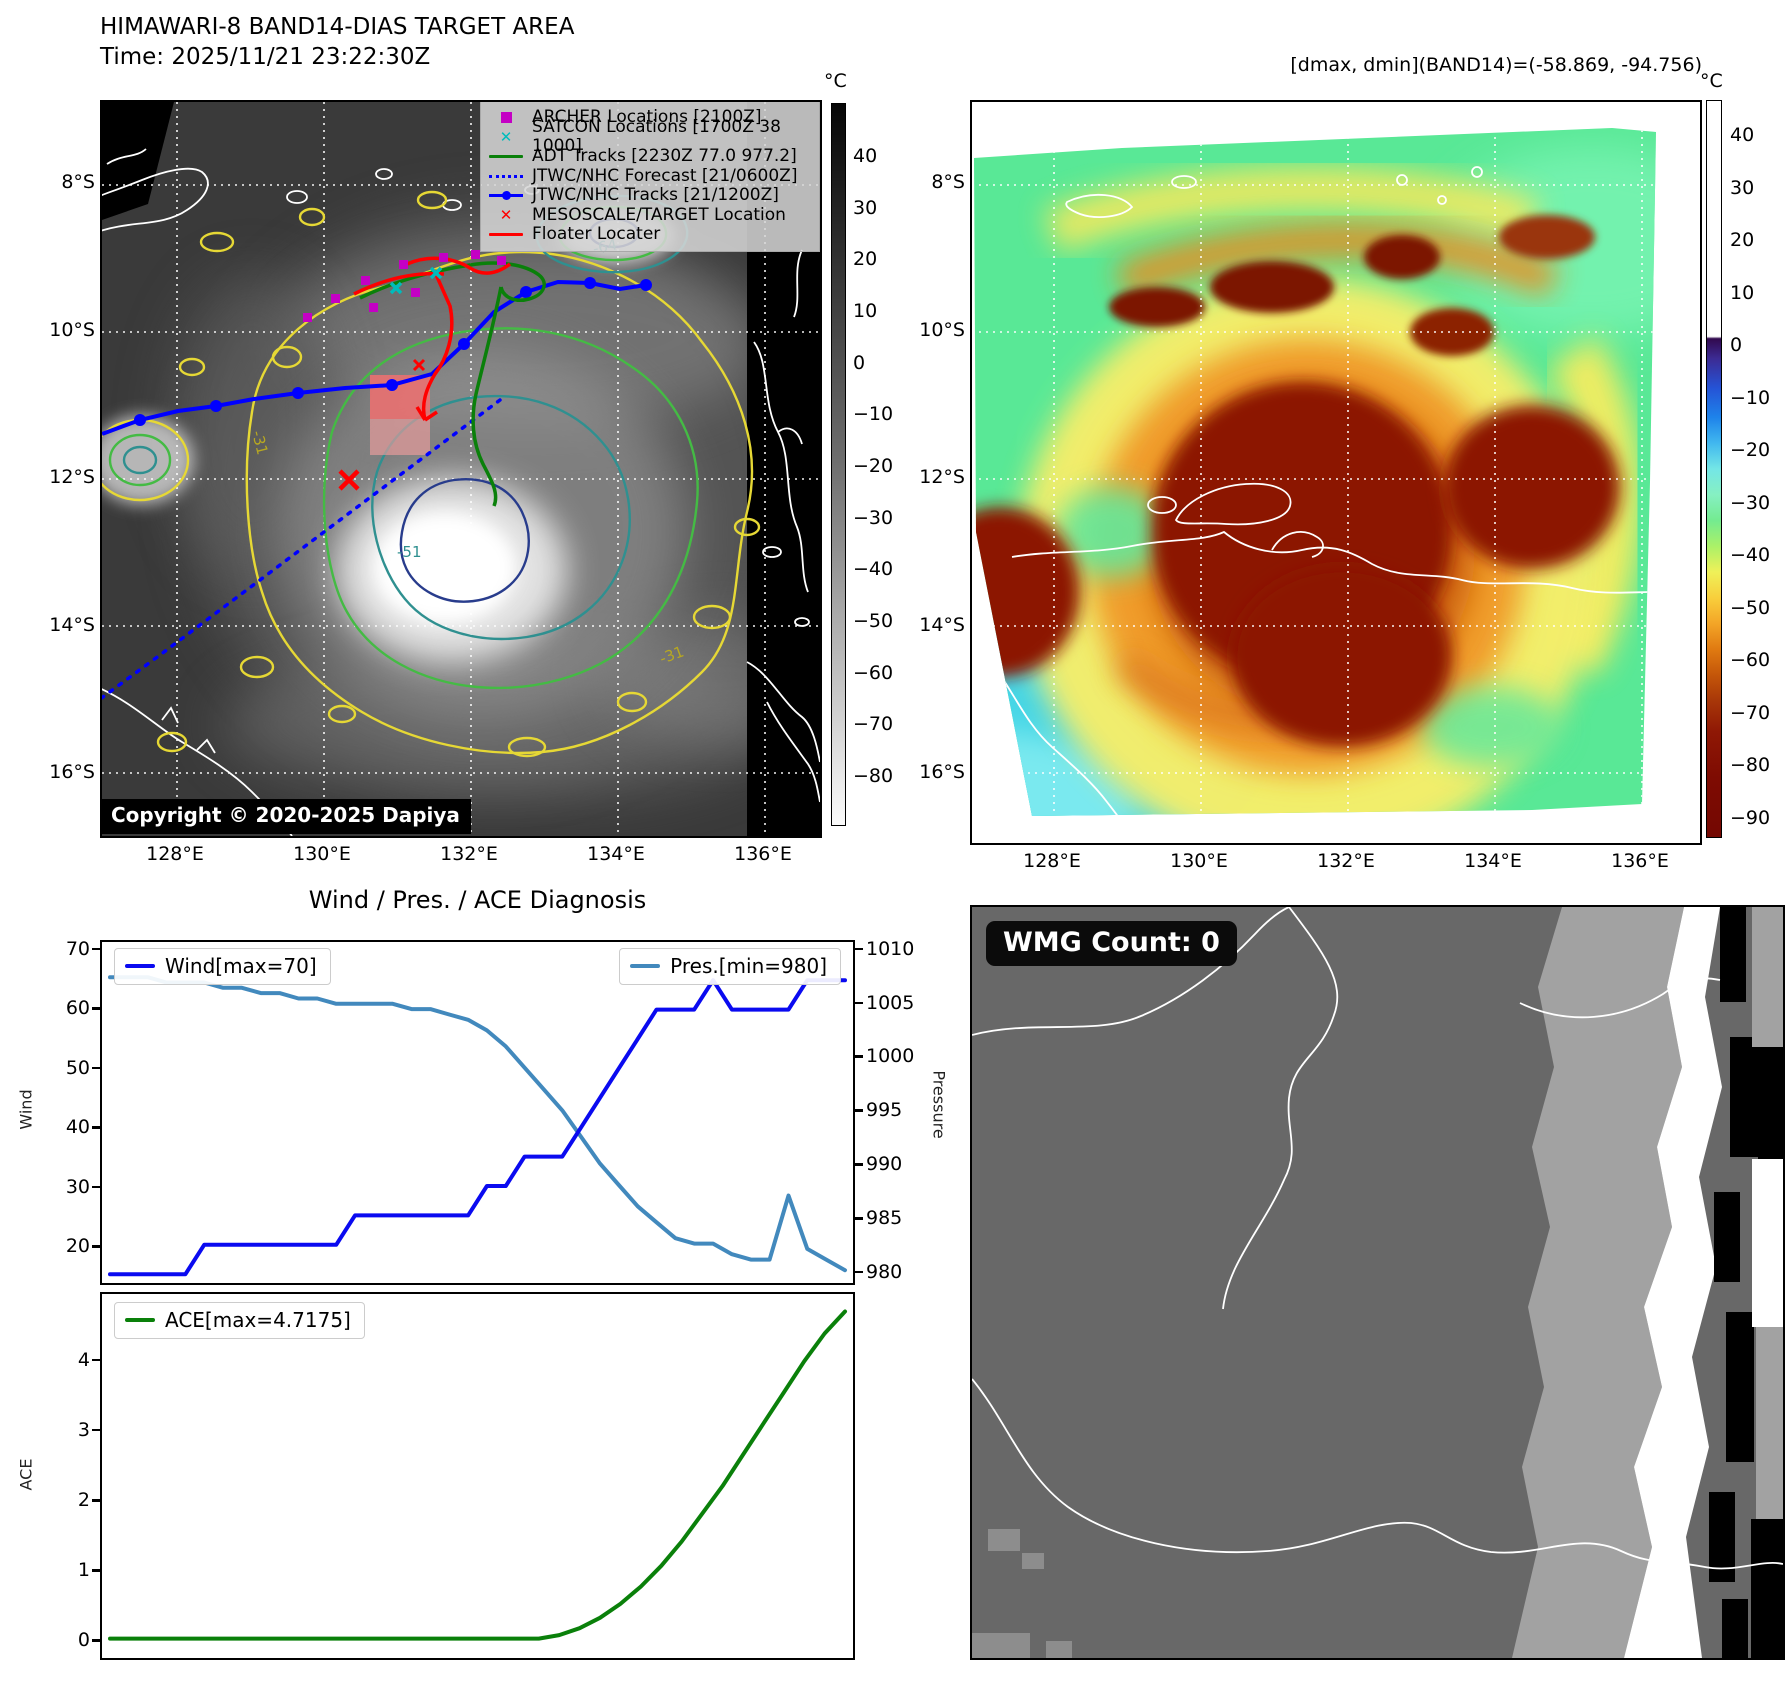  Describe the element at coordinates (763, 854) in the screenshot. I see `lon-tick-4: 136°E` at that location.